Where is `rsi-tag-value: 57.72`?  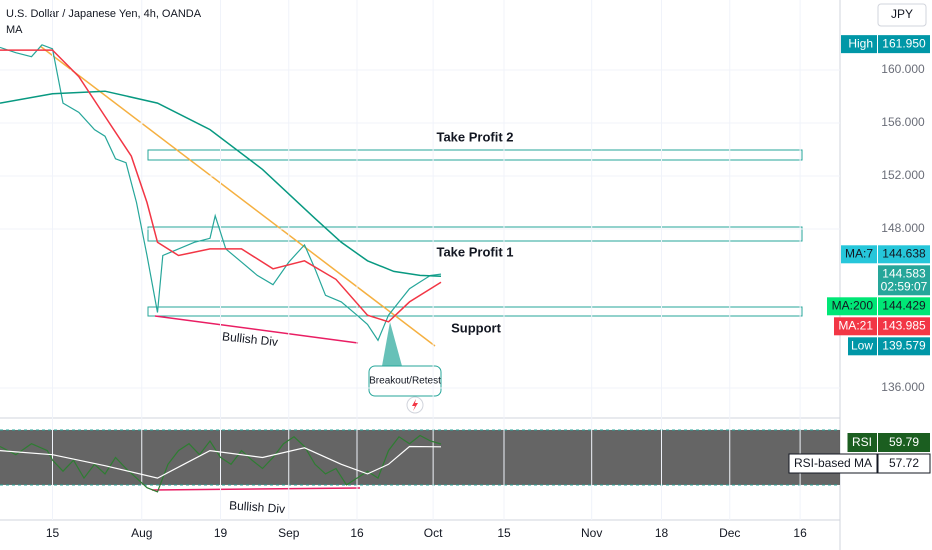
rsi-tag-value: 57.72 is located at coordinates (904, 463).